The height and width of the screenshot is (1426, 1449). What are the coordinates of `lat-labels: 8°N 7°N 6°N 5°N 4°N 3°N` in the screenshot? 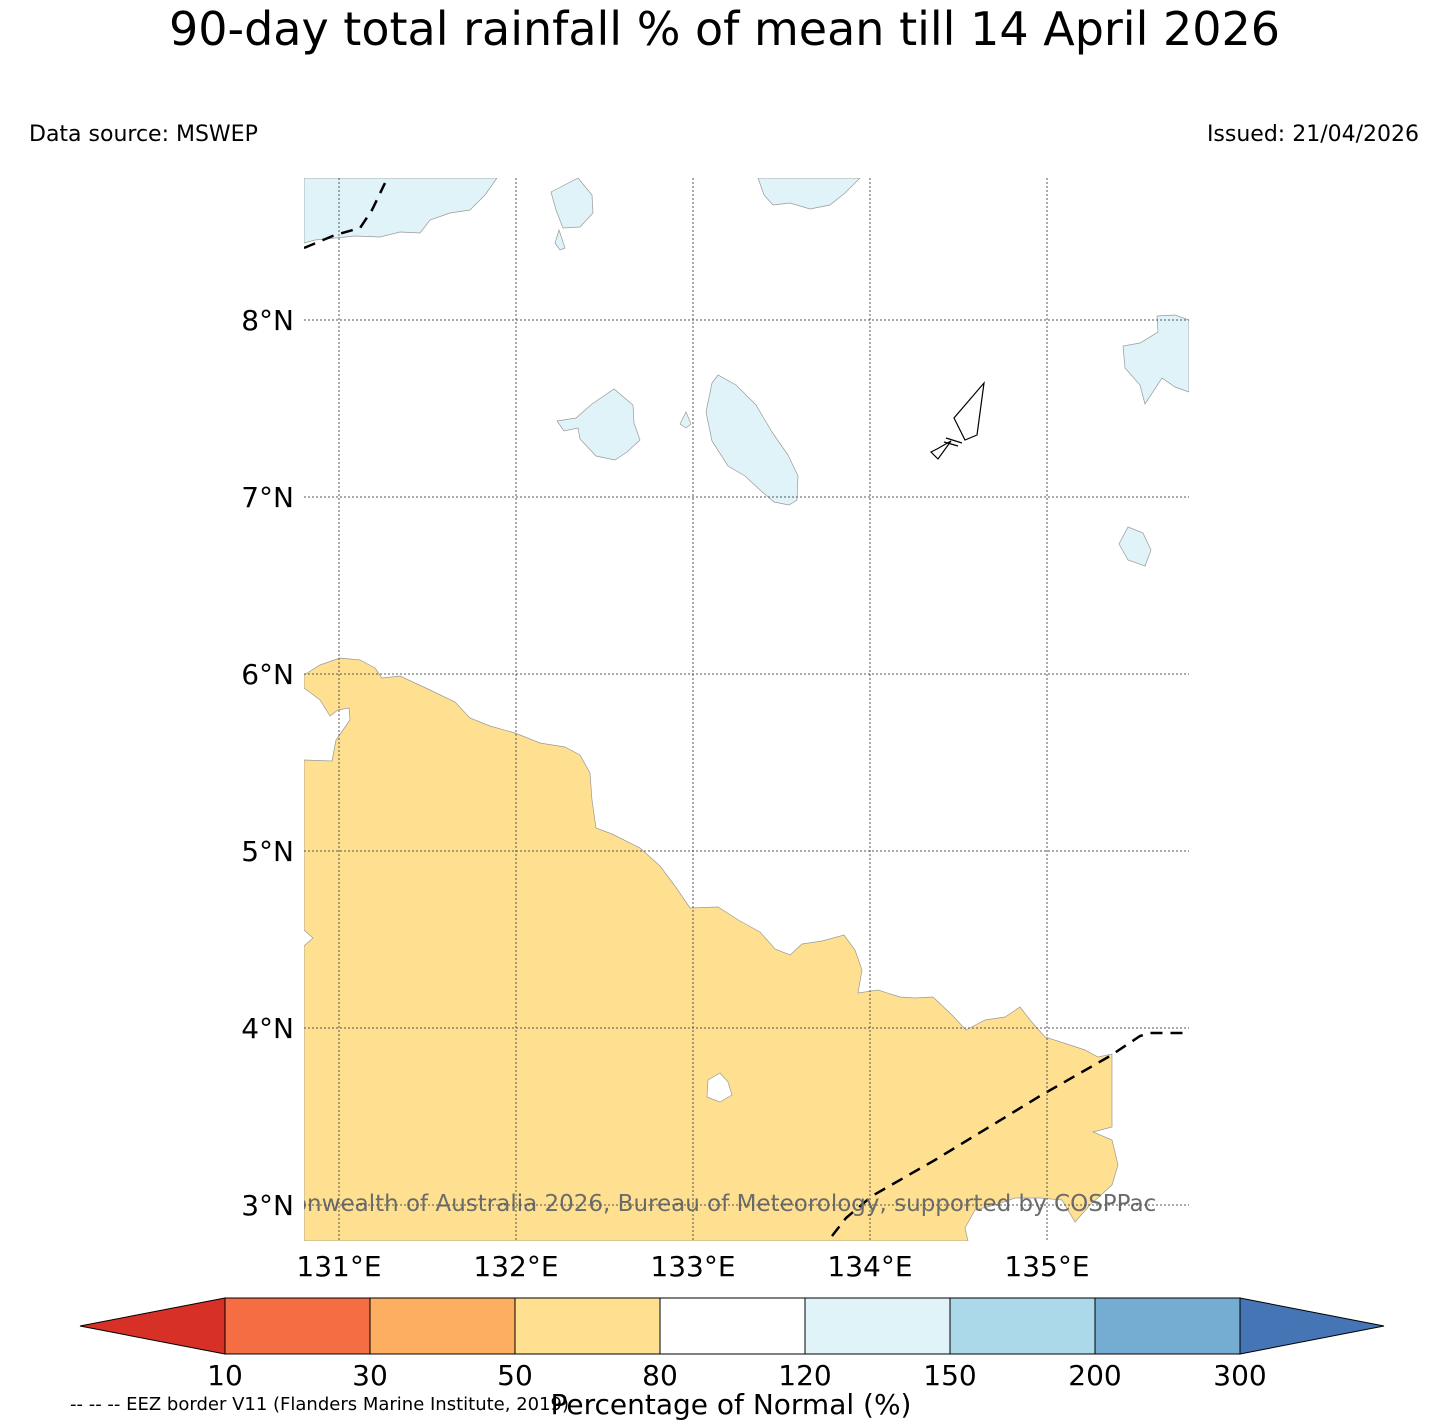 It's located at (267, 763).